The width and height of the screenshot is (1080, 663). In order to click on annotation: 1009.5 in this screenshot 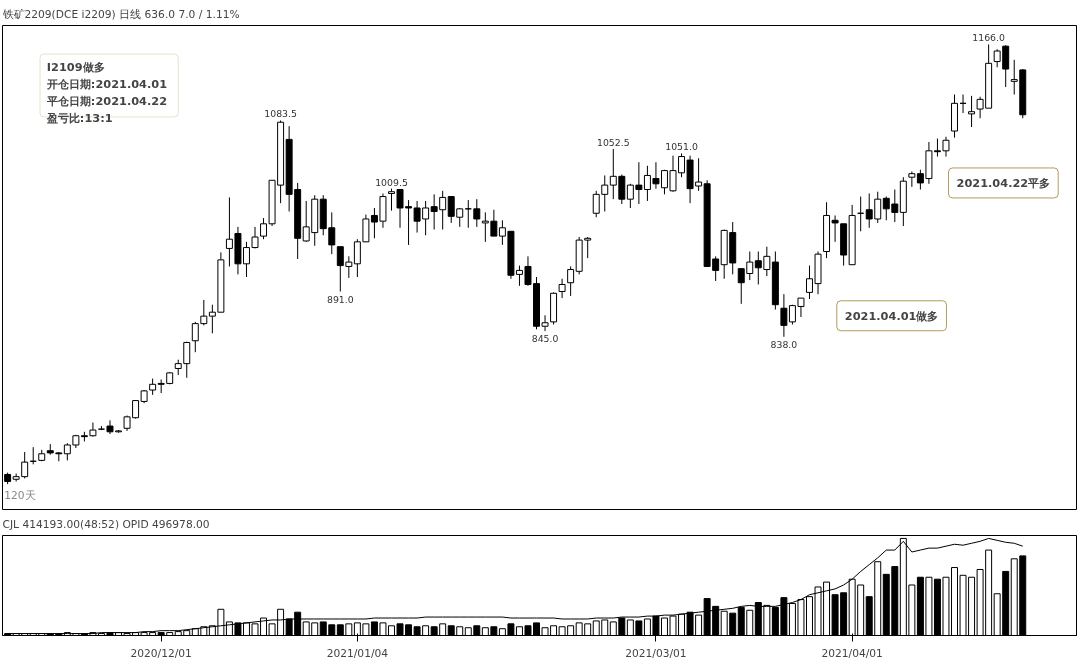, I will do `click(391, 182)`.